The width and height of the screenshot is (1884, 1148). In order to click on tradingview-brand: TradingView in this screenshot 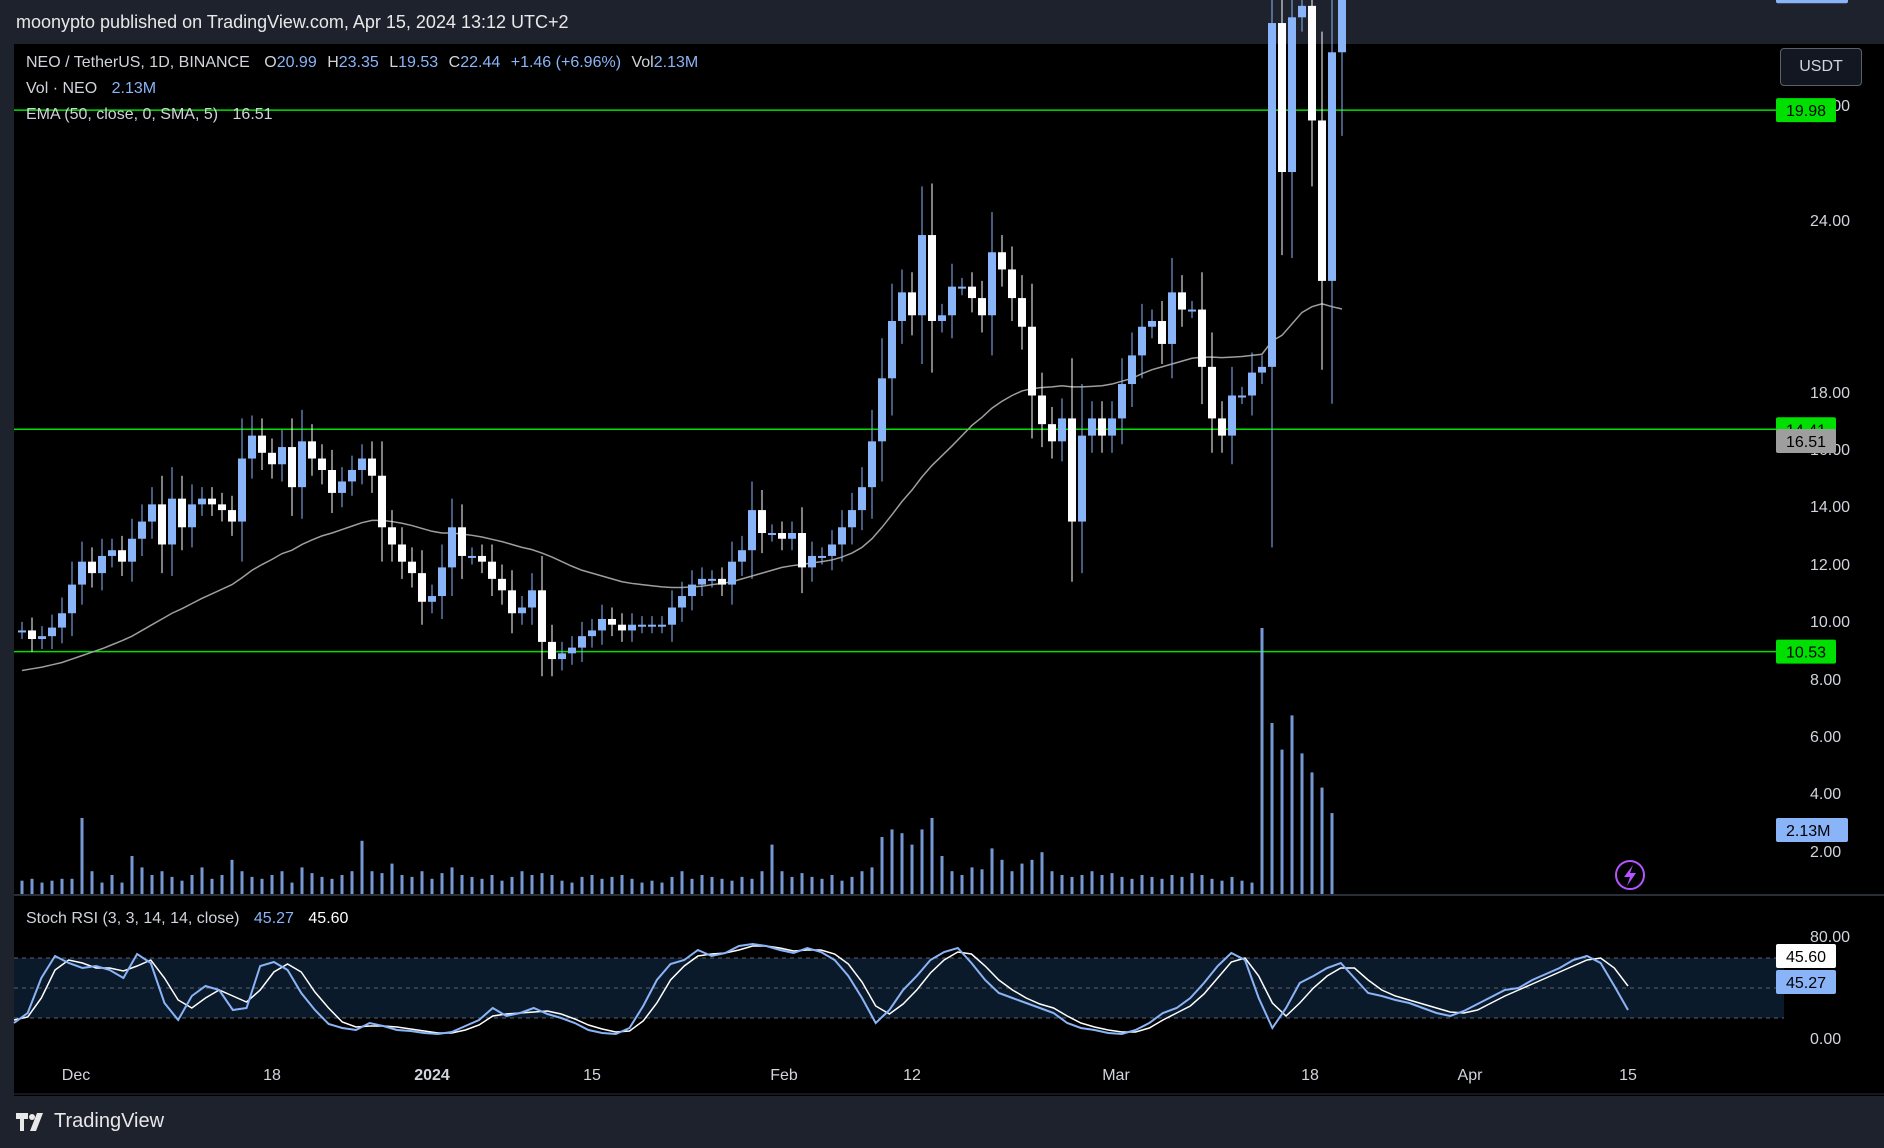, I will do `click(90, 1121)`.